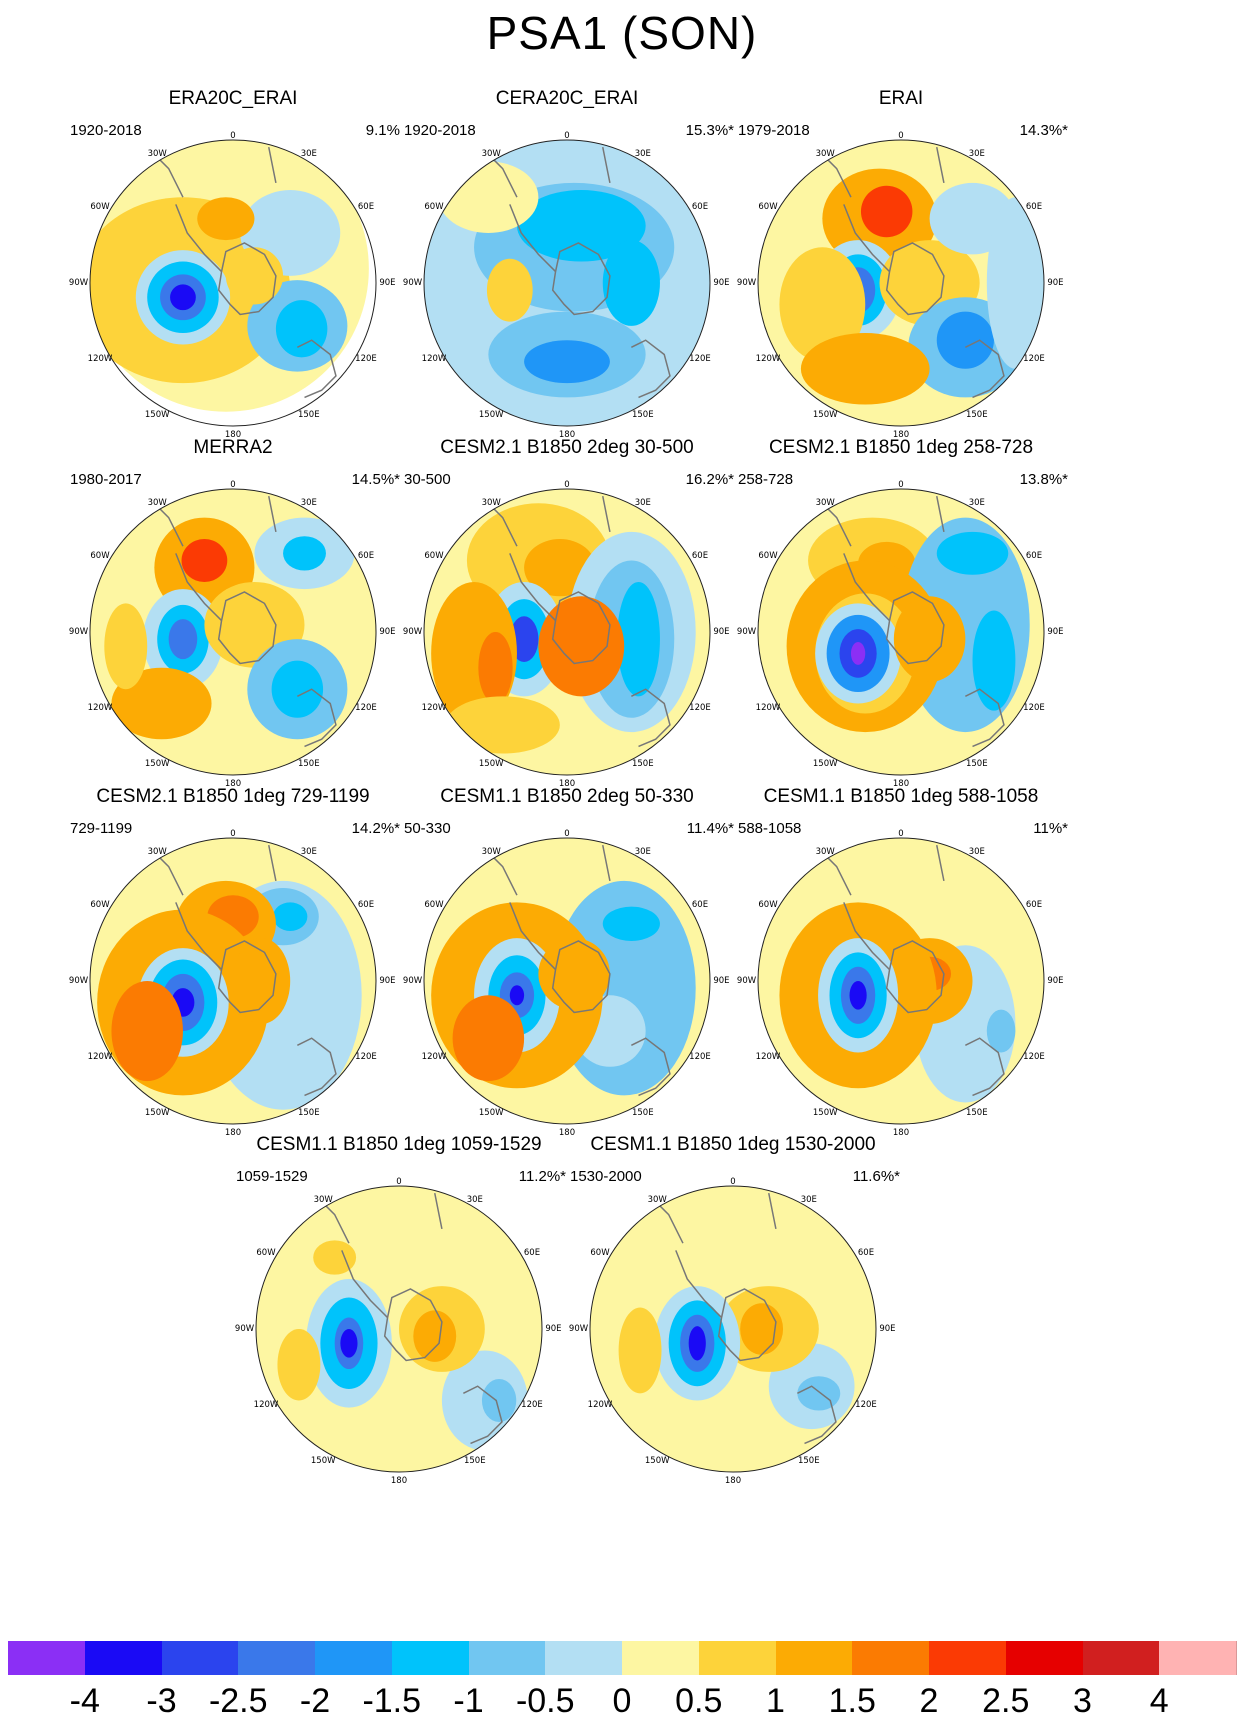 The width and height of the screenshot is (1244, 1723). Describe the element at coordinates (1043, 479) in the screenshot. I see `panel-variance: 13.8%*` at that location.